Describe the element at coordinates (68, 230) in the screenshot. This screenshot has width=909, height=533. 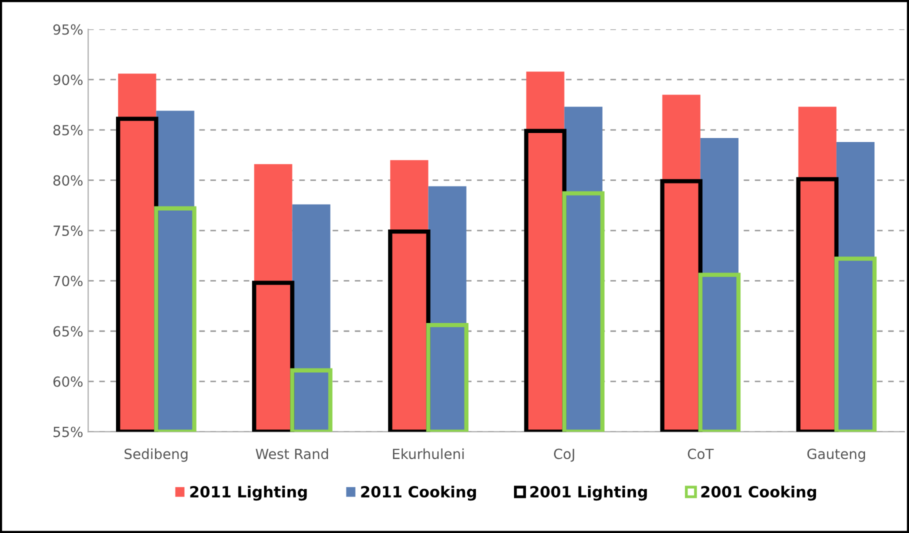
I see `y-tick-label: 75%` at that location.